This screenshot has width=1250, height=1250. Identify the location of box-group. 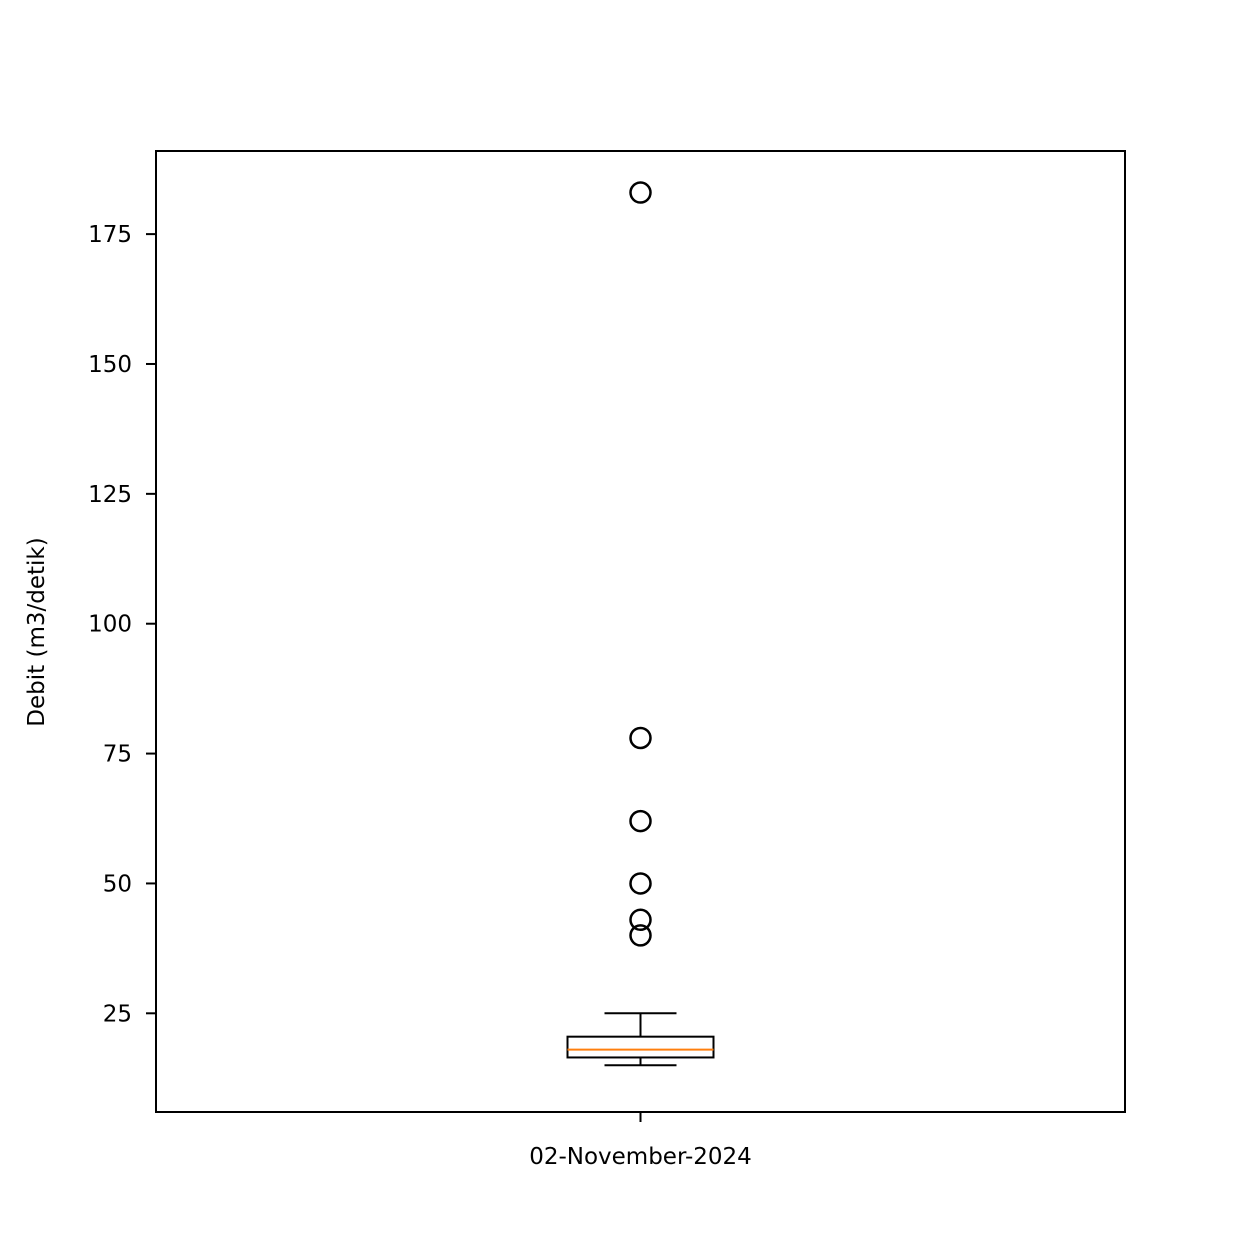
(640, 624).